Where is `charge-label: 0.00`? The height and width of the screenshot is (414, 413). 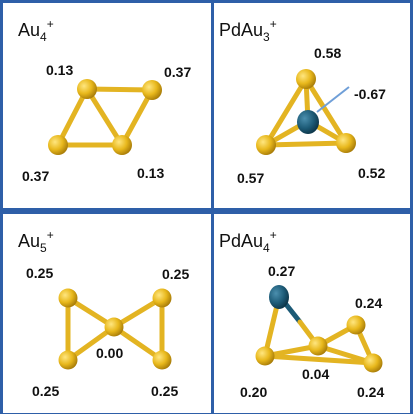
charge-label: 0.00 is located at coordinates (109, 353).